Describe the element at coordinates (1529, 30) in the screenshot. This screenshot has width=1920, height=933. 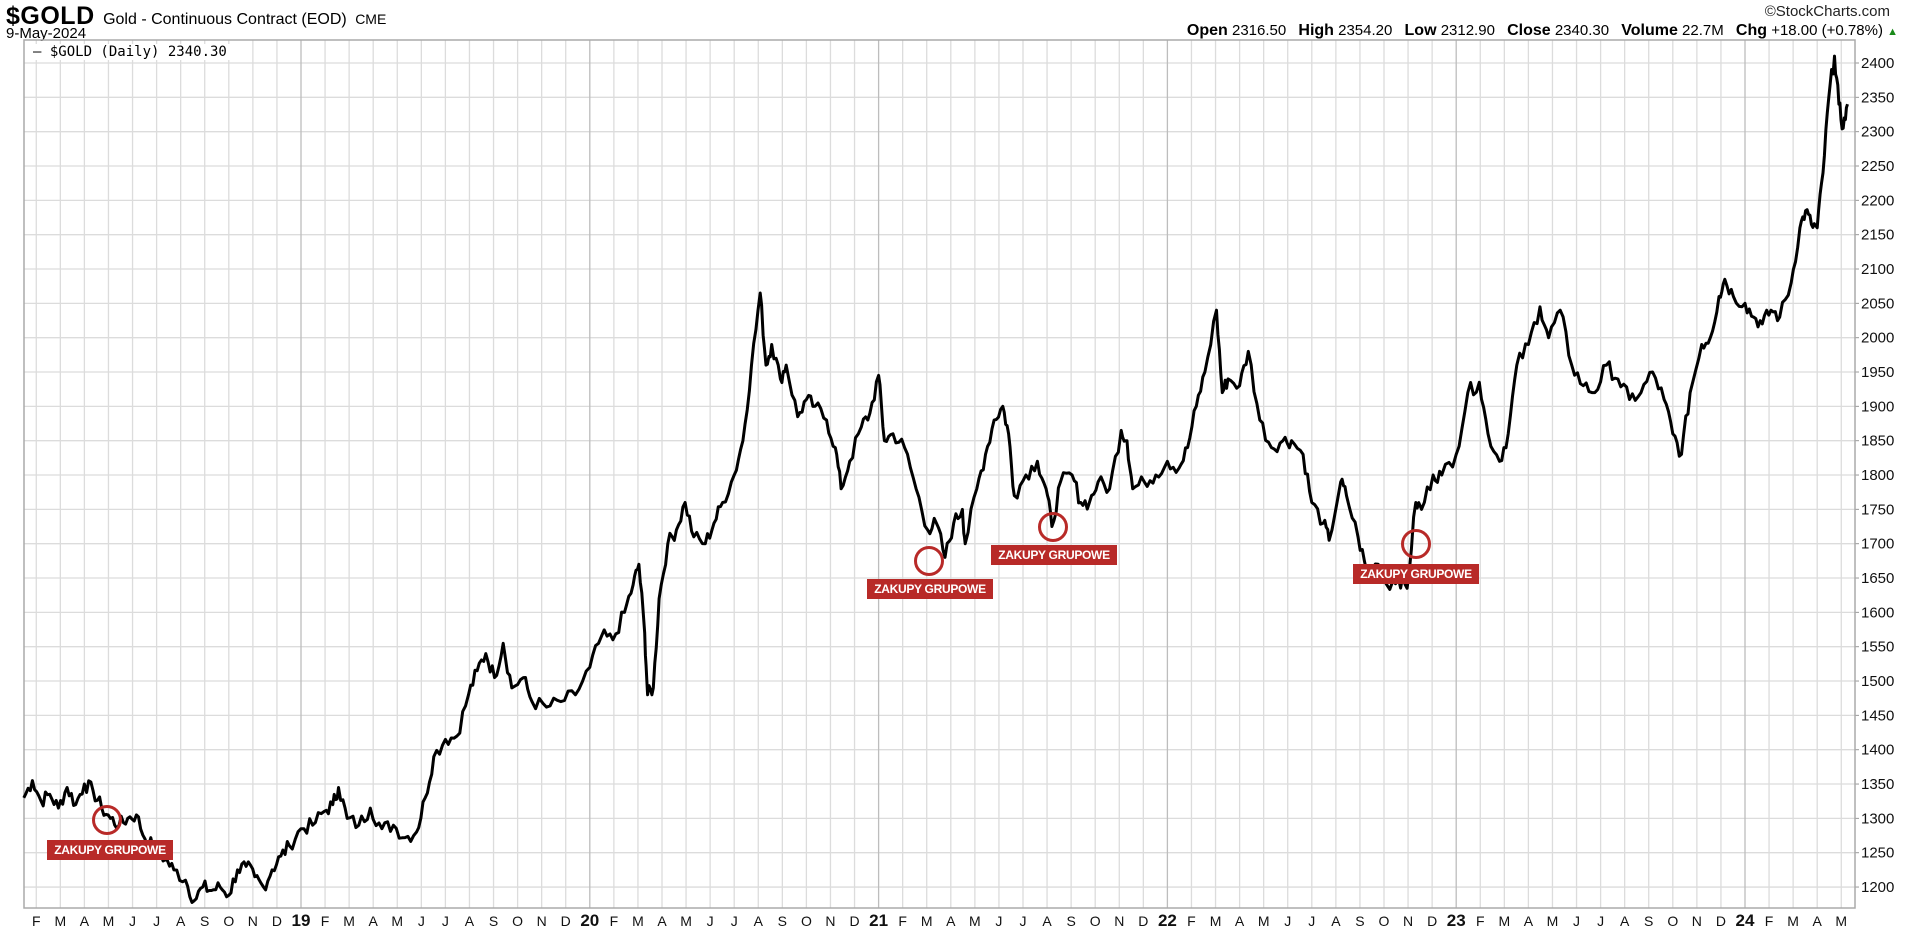
I see `close-label: Close` at that location.